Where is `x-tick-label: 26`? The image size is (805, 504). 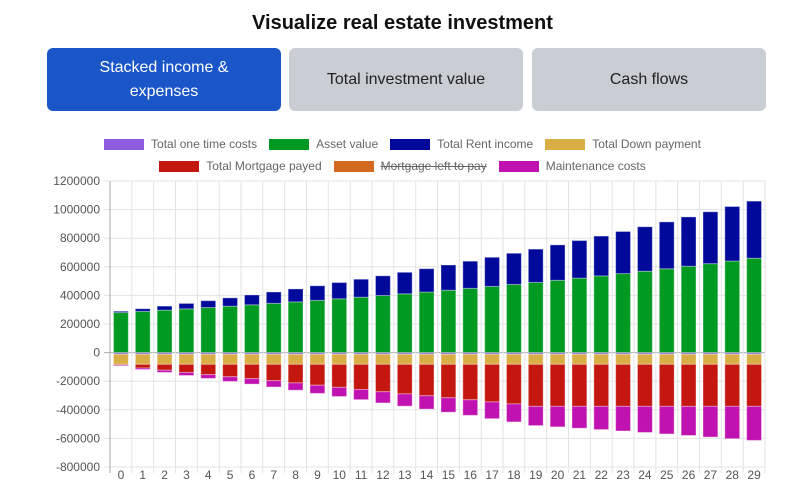 x-tick-label: 26 is located at coordinates (689, 475).